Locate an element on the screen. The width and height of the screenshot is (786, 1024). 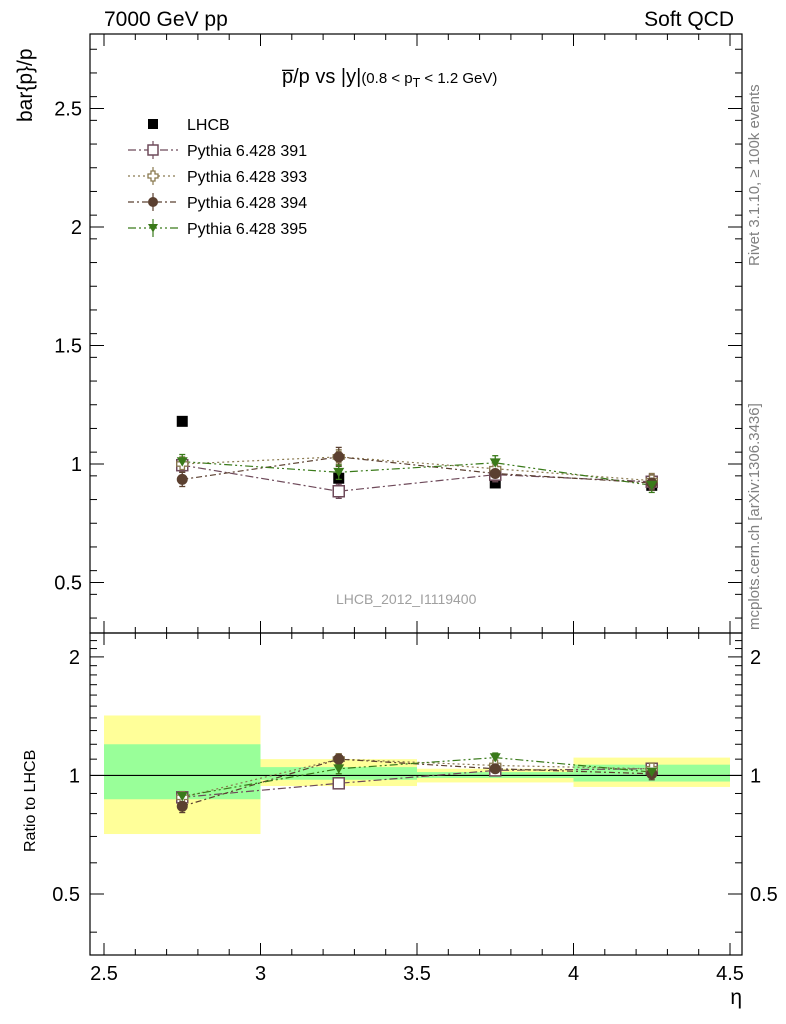
main-series-line-p395 is located at coordinates (417, 473).